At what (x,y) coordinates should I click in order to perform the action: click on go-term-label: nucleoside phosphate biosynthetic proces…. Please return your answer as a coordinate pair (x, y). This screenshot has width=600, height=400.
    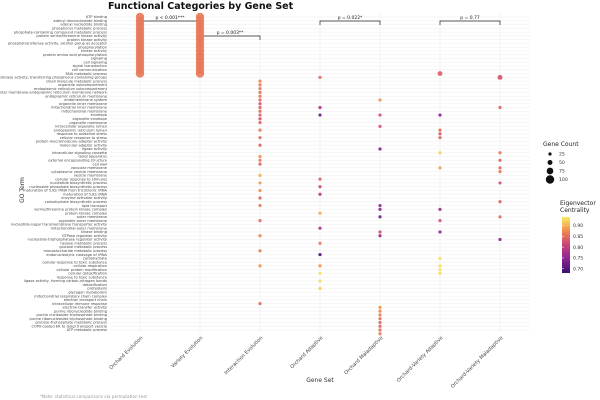
    Looking at the image, I should click on (68, 187).